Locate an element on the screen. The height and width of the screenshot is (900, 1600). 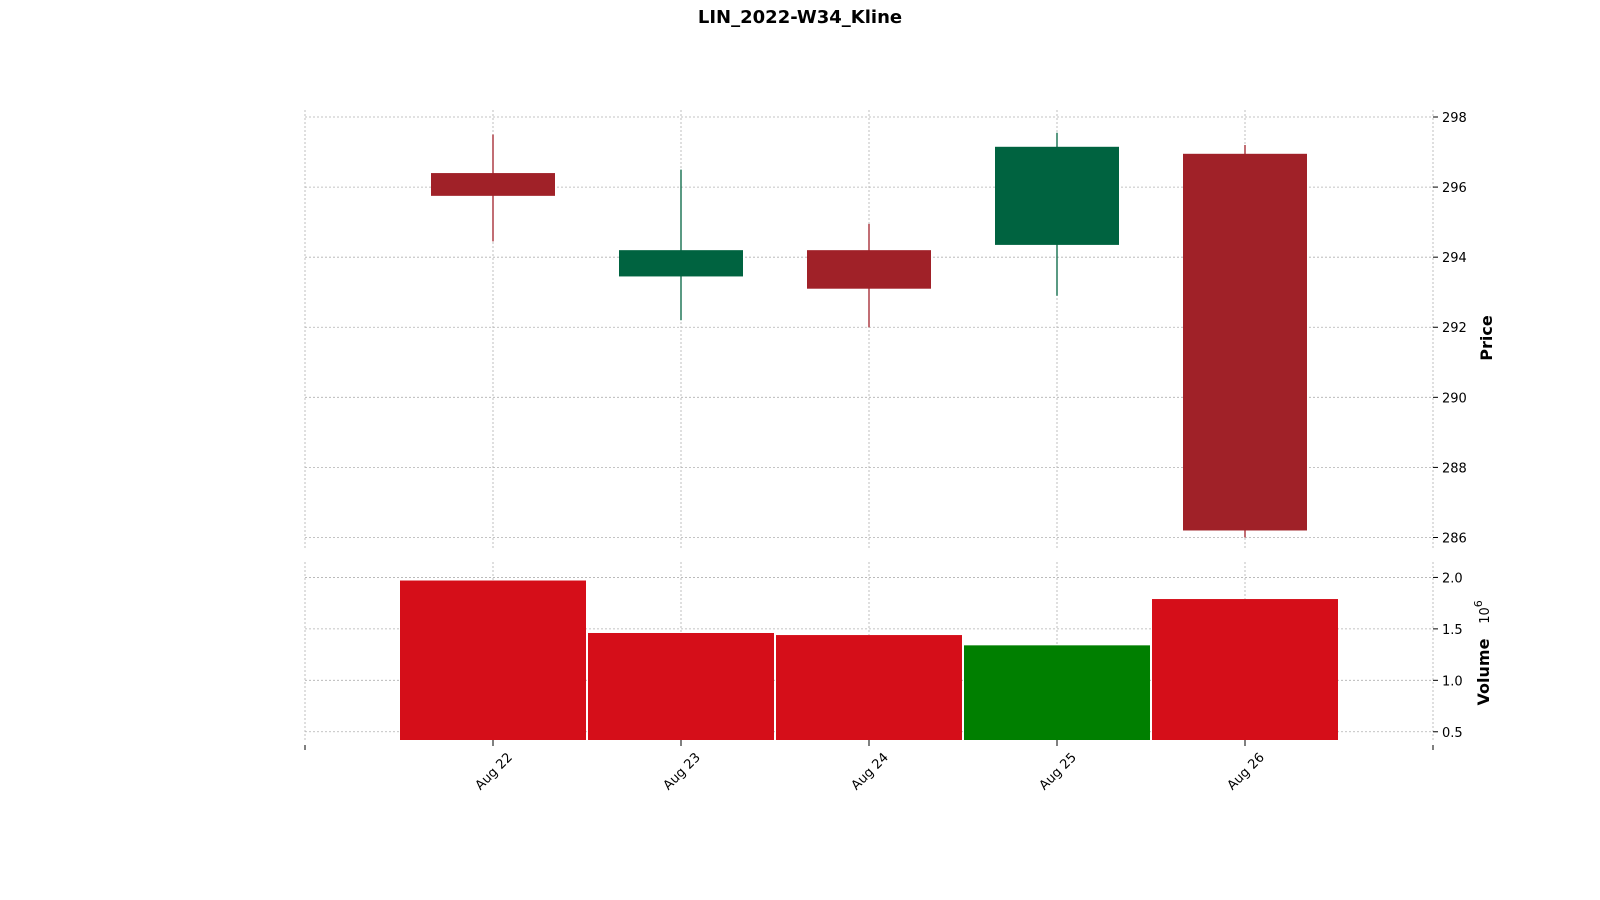
x-tick-label-1: Aug 23 is located at coordinates (682, 771).